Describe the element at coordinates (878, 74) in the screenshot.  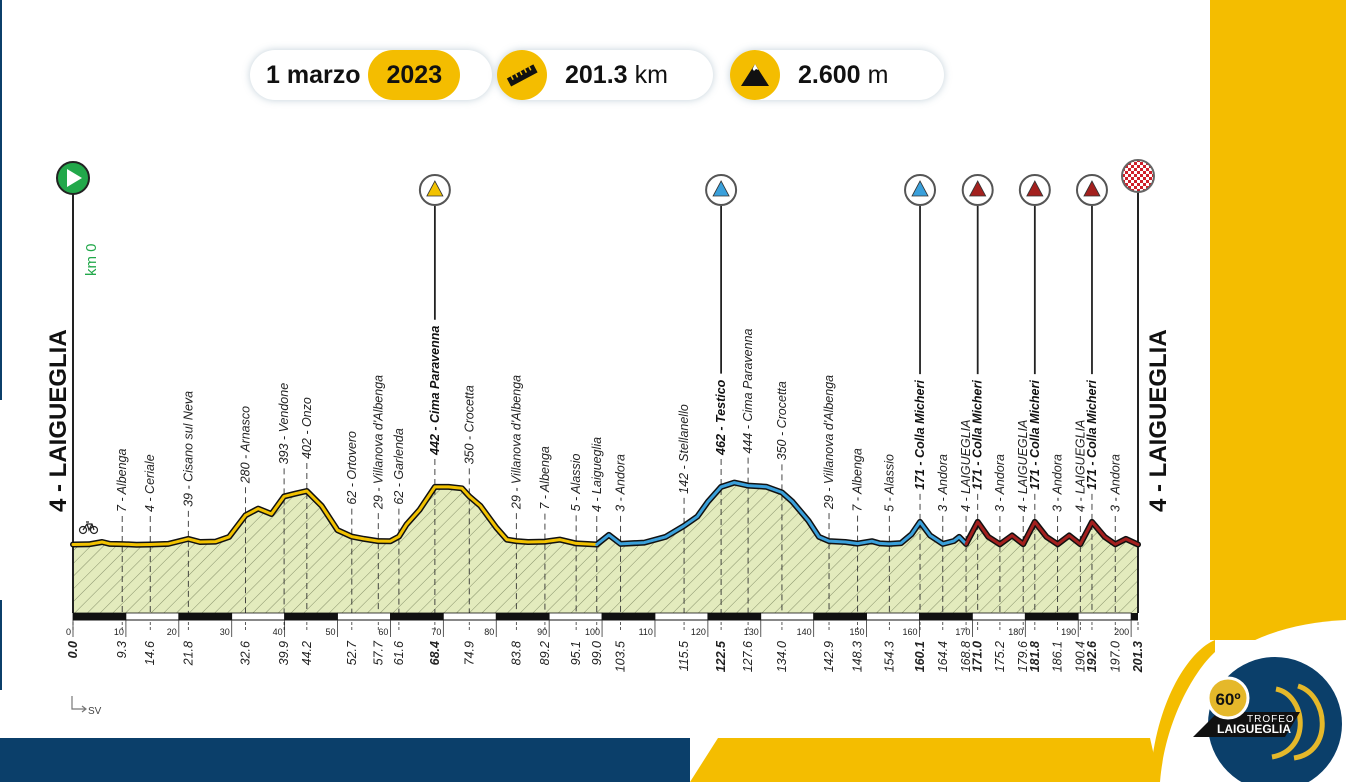
I see `elevation-unit: m` at that location.